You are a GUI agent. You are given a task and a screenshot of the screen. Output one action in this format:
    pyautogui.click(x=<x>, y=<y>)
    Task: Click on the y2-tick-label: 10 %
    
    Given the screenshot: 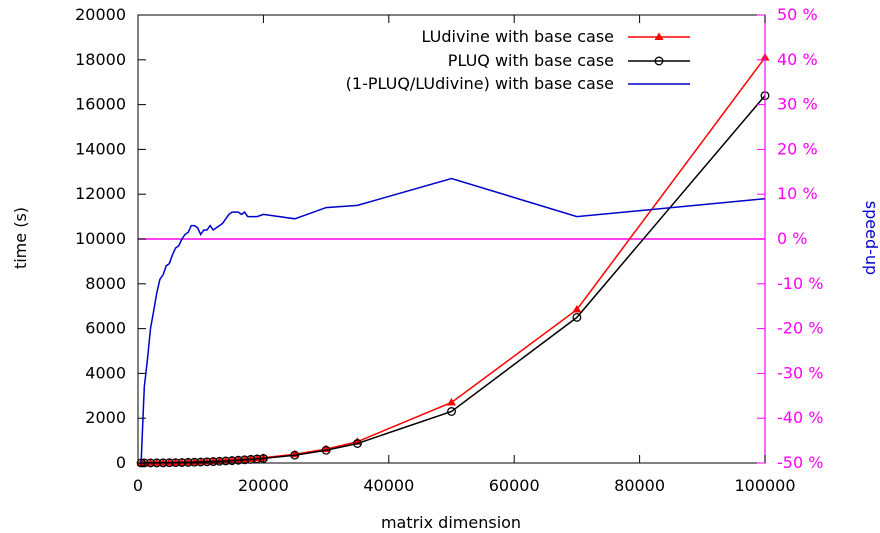 What is the action you would take?
    pyautogui.click(x=797, y=193)
    